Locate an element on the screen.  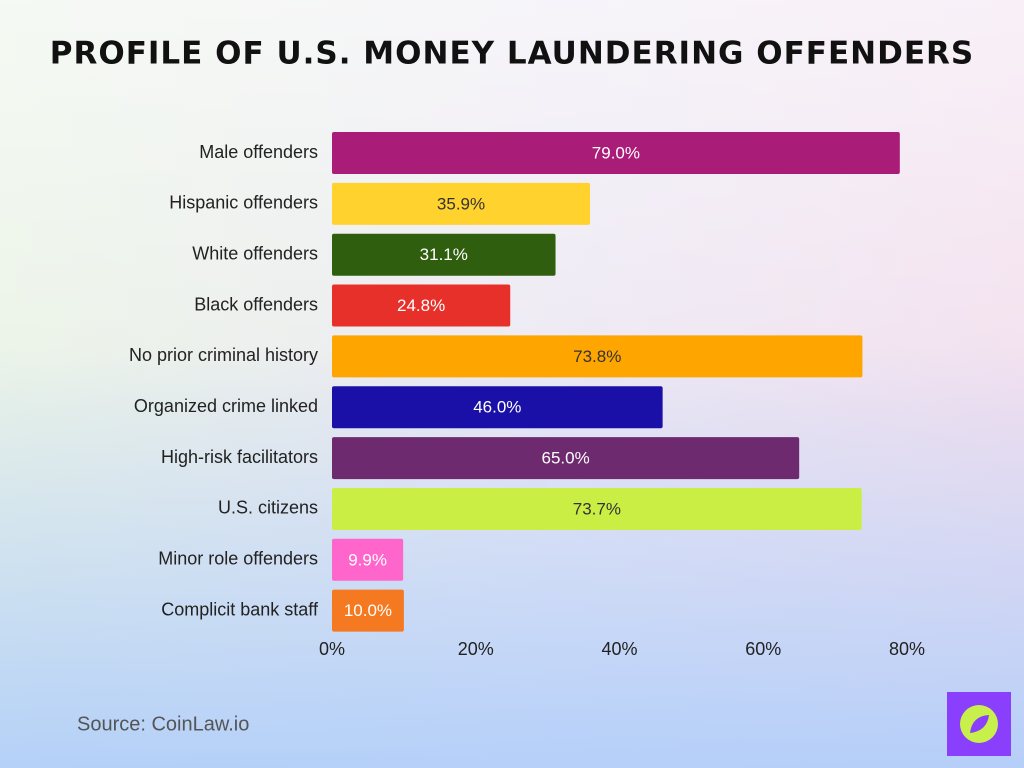
value-label: 73.8% is located at coordinates (597, 356).